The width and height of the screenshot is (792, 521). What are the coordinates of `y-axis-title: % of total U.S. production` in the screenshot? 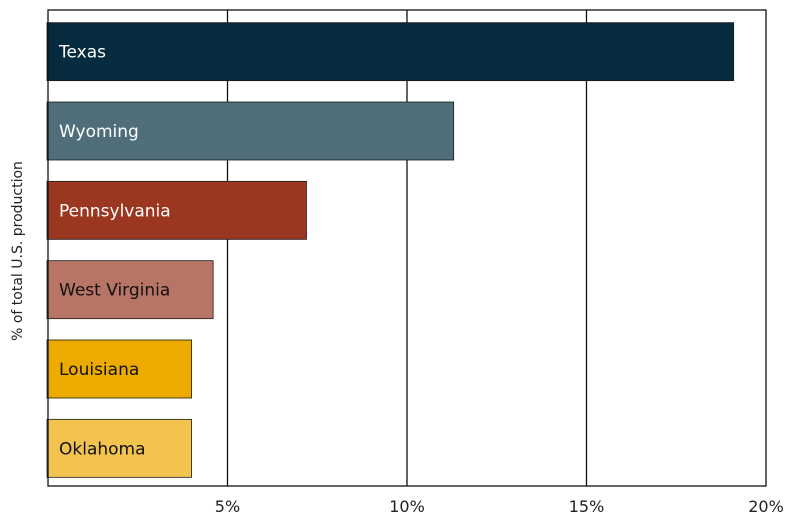 It's located at (18, 251).